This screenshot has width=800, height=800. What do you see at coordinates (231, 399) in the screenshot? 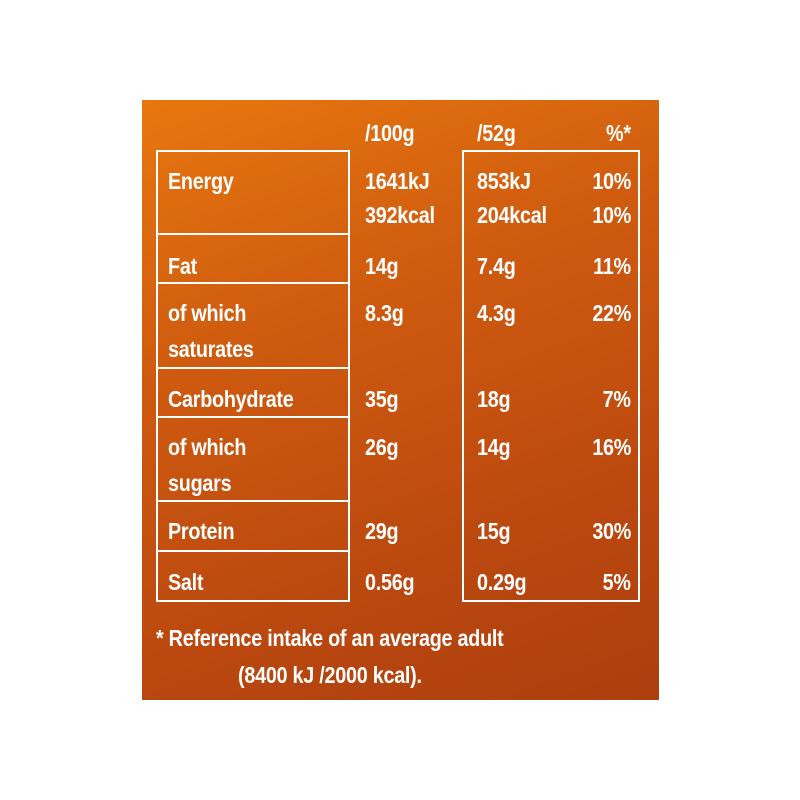
I see `row-label-carbohydrate: Carbohydrate` at bounding box center [231, 399].